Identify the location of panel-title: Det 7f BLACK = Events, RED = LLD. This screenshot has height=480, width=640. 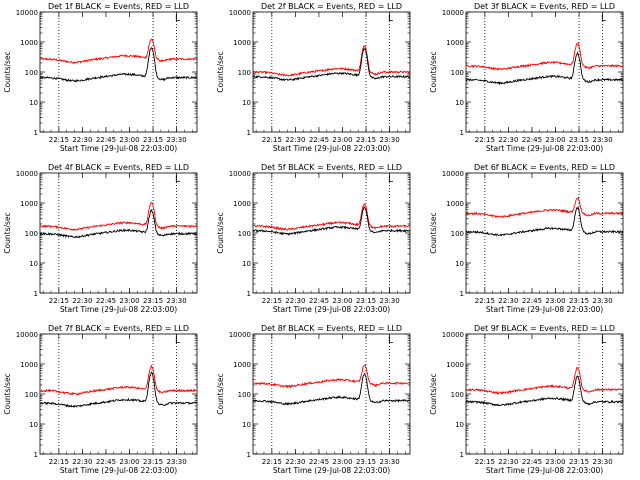
(118, 328).